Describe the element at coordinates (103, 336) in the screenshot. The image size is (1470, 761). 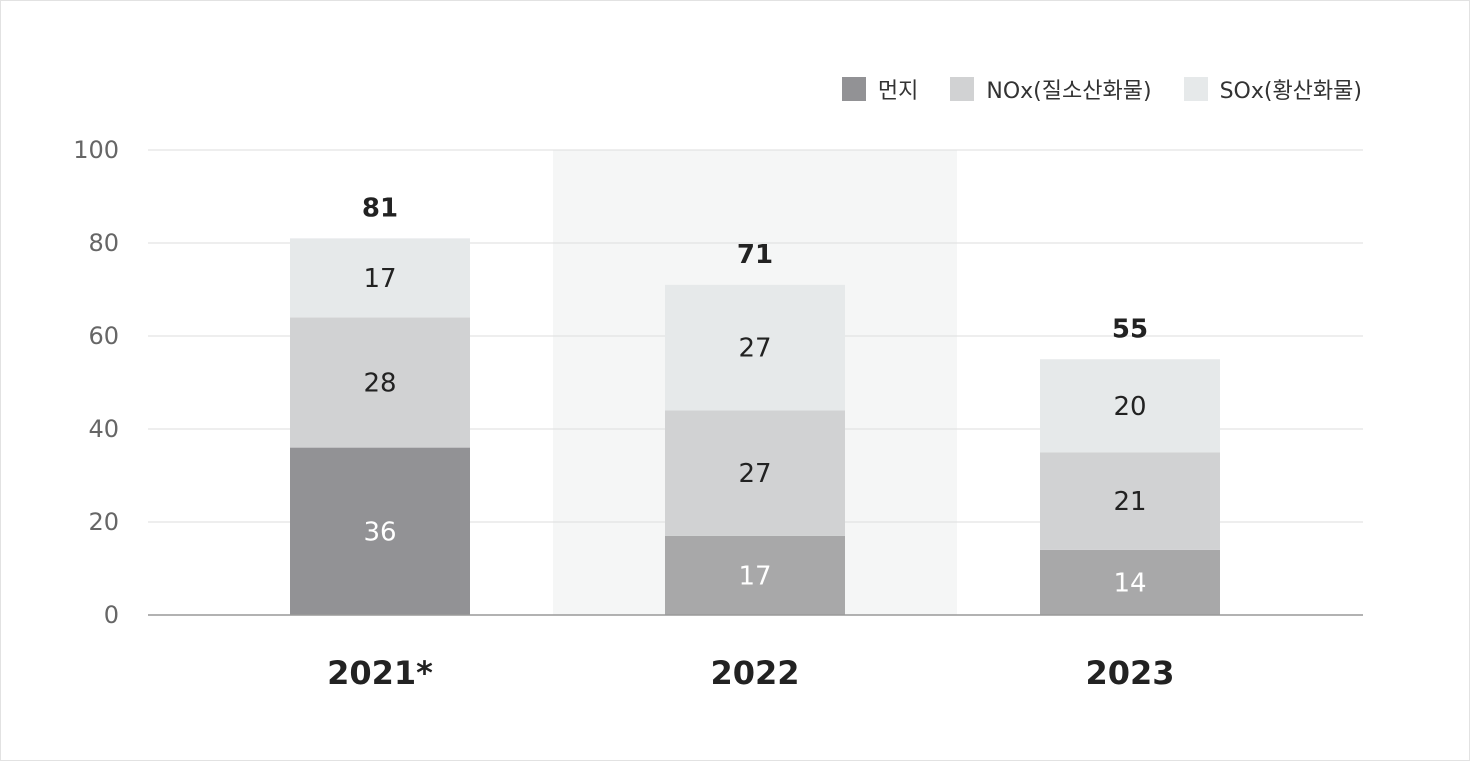
I see `y-tick-label: 60` at that location.